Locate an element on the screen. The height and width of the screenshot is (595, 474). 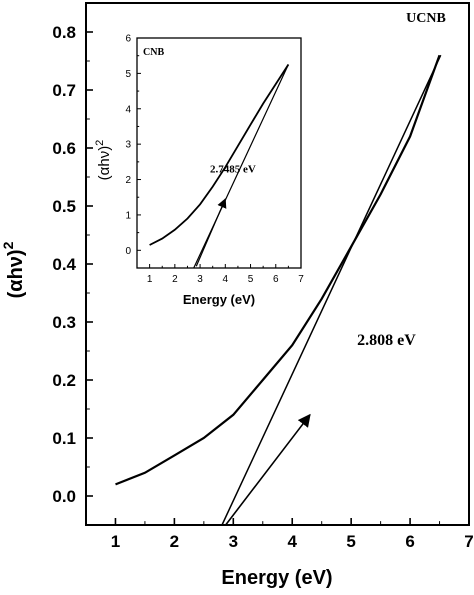
inset-absorption-curve is located at coordinates (219, 155).